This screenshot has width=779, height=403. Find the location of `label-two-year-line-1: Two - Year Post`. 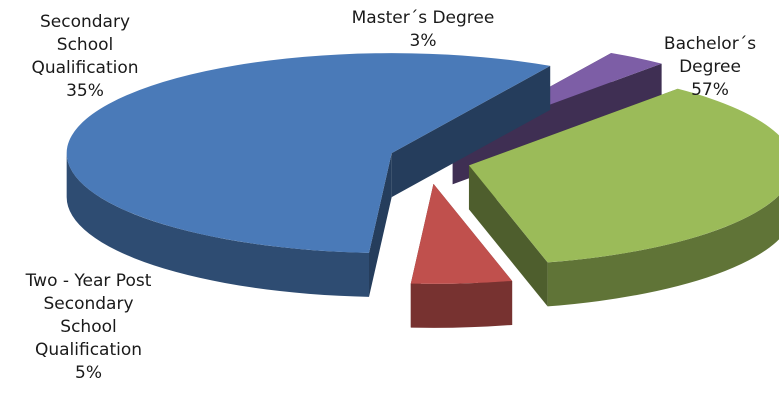

label-two-year-line-1: Two - Year Post is located at coordinates (88, 281).